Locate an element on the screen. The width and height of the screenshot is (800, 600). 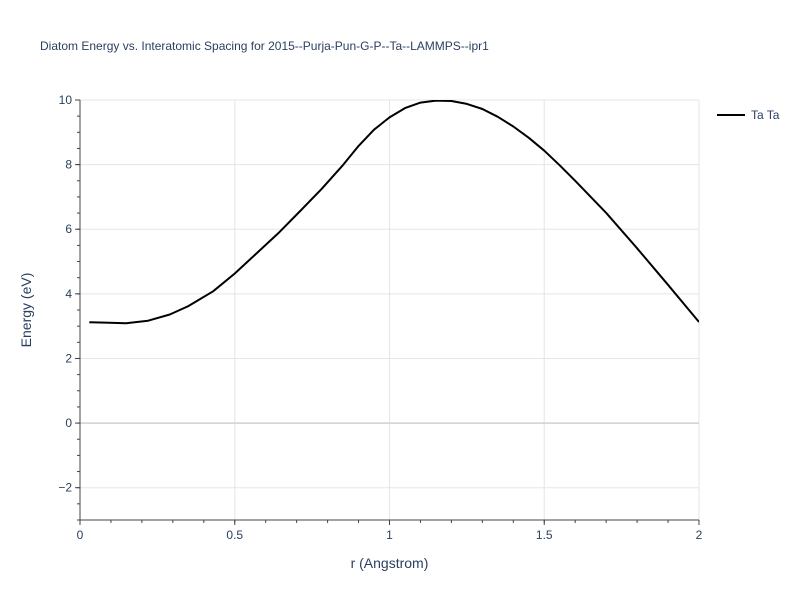
y-tick-label: 4 is located at coordinates (68, 294).